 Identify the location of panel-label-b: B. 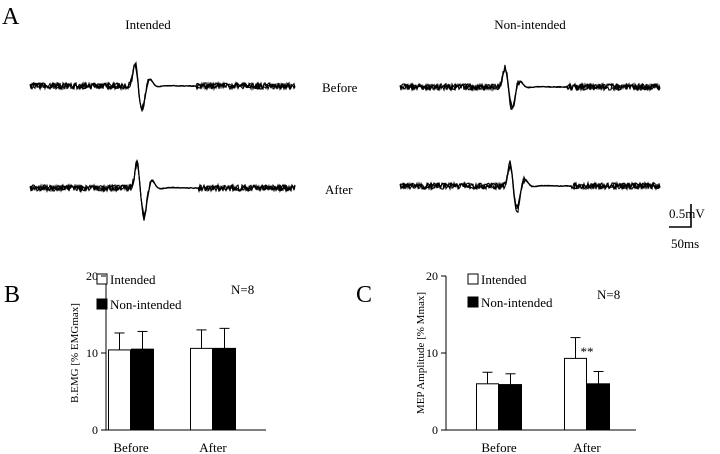
(12, 295).